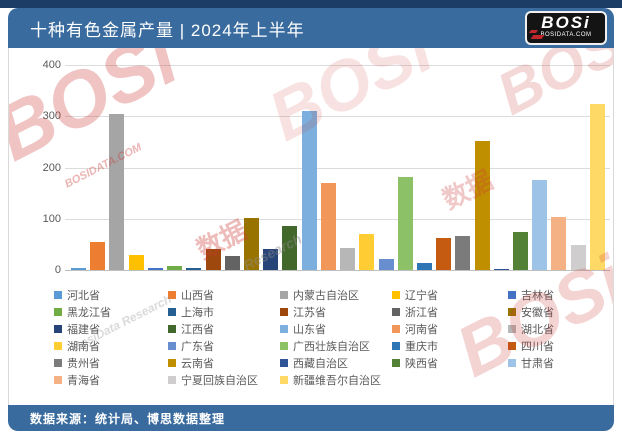 Image resolution: width=622 pixels, height=436 pixels. What do you see at coordinates (309, 190) in the screenshot?
I see `bar-山东省` at bounding box center [309, 190].